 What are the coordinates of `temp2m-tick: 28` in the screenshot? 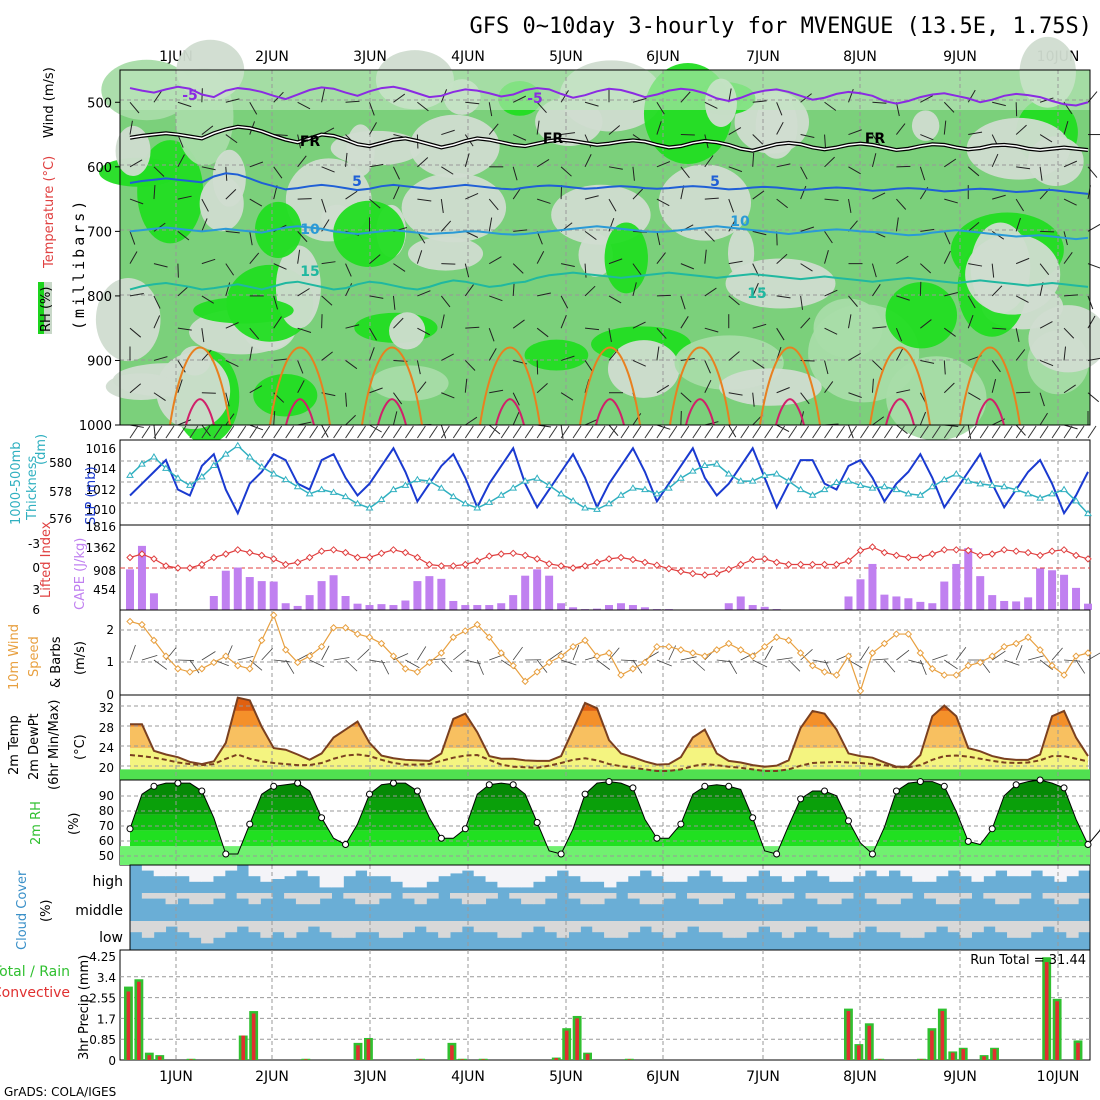 It's located at (106, 728).